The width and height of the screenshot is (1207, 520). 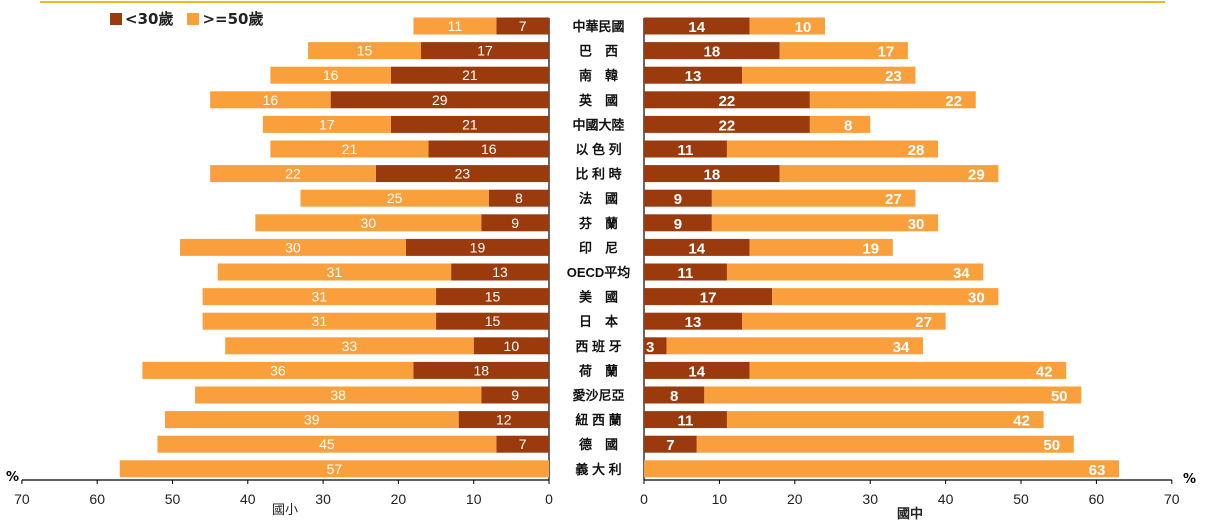 I want to click on left-bar-young-label: 18, so click(x=481, y=370).